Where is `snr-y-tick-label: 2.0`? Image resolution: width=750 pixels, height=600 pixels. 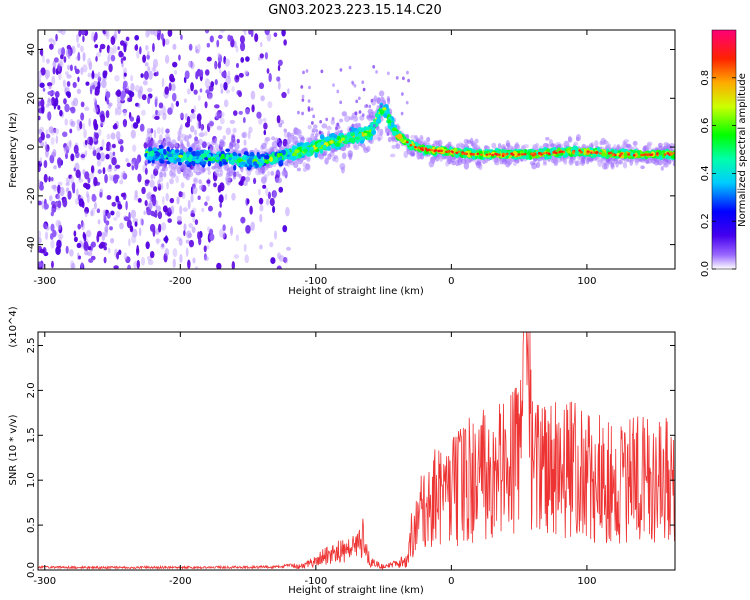
snr-y-tick-label: 2.0 is located at coordinates (31, 390).